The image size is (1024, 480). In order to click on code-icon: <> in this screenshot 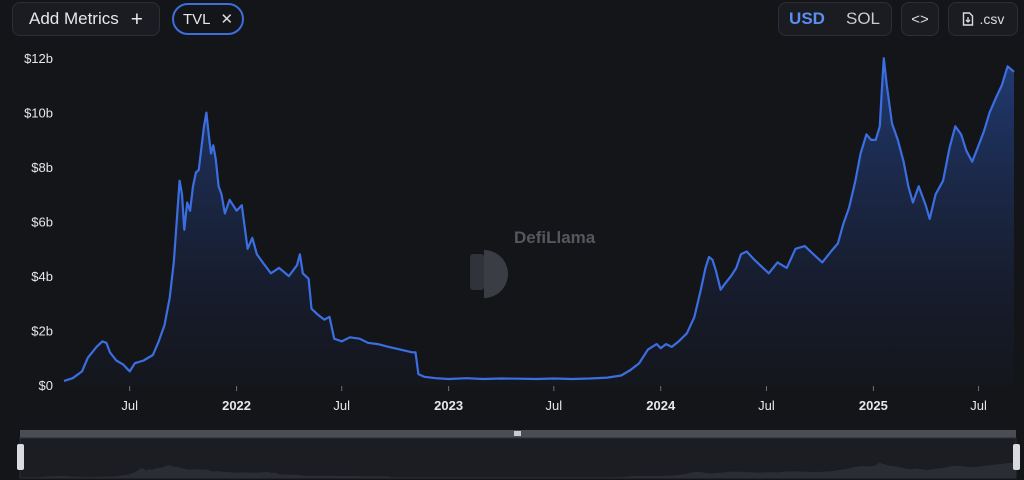, I will do `click(920, 19)`.